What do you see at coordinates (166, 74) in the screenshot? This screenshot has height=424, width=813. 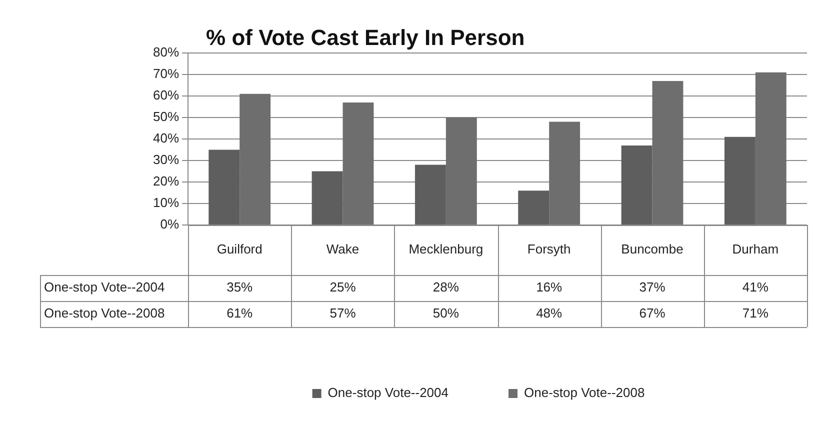 I see `y-tick-label: 70%` at bounding box center [166, 74].